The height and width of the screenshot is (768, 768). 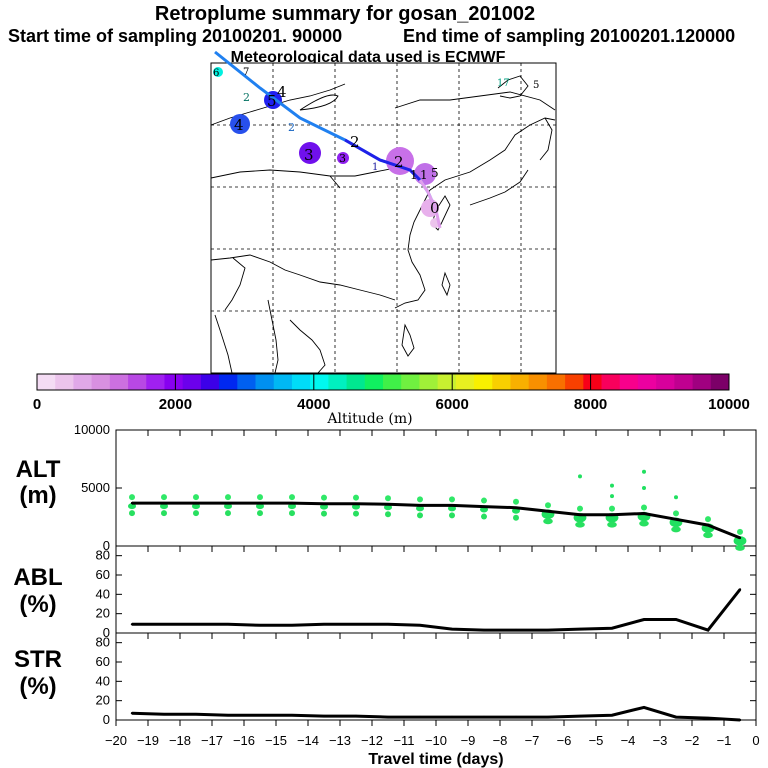 What do you see at coordinates (532, 740) in the screenshot?
I see `x-tick-label: −7` at bounding box center [532, 740].